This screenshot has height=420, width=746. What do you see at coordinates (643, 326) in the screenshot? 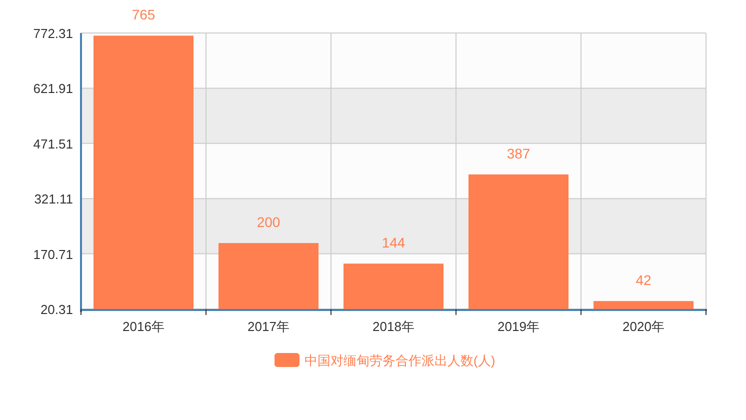
I see `x-tick-label: 2020年` at bounding box center [643, 326].